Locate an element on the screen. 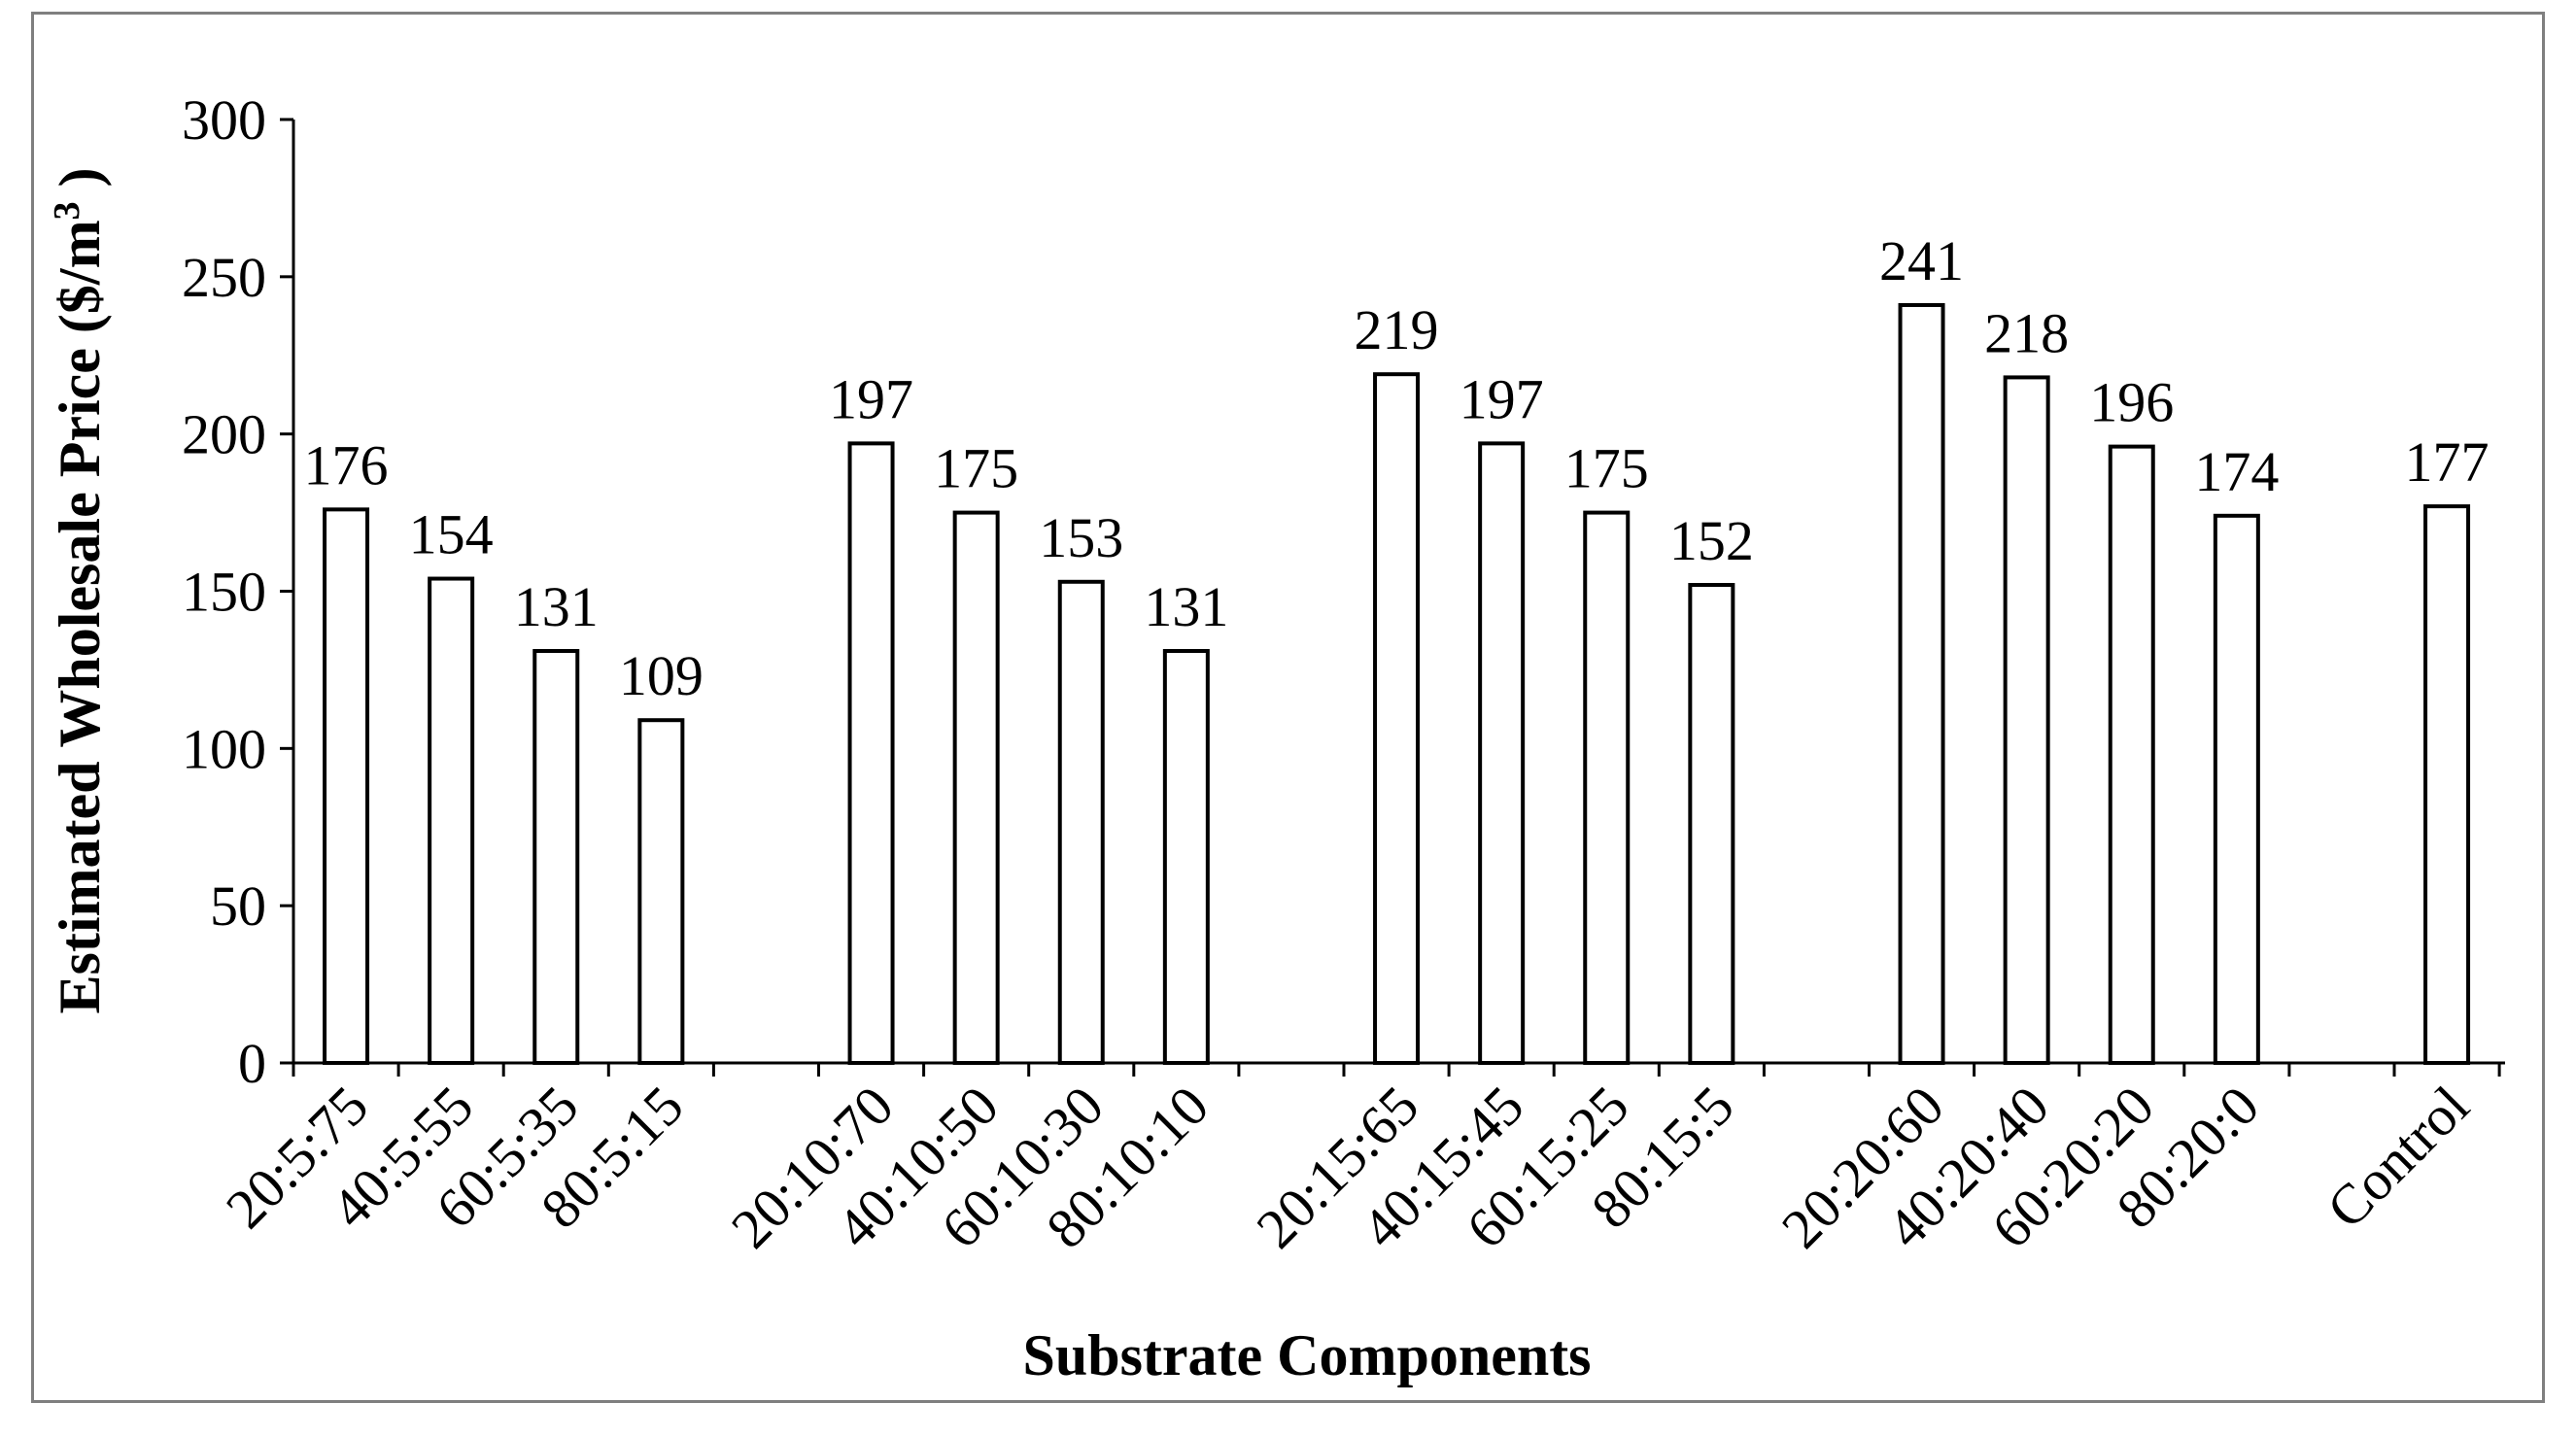 Image resolution: width=2576 pixels, height=1437 pixels. y-tick-label: 150 is located at coordinates (224, 592).